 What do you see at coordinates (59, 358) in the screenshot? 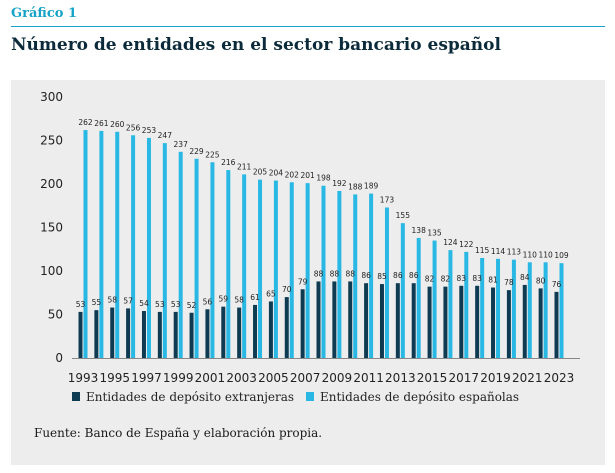
I see `y-tick-label: 0` at bounding box center [59, 358].